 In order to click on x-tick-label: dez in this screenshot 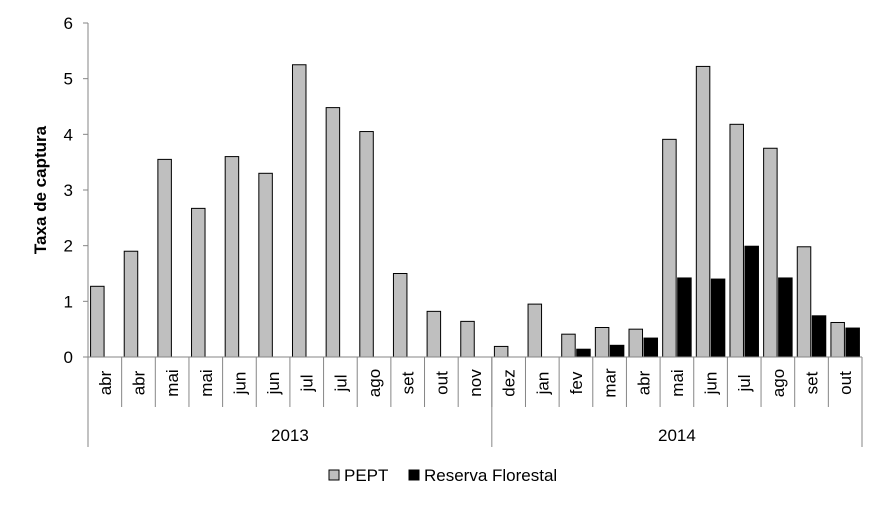, I will do `click(509, 382)`.